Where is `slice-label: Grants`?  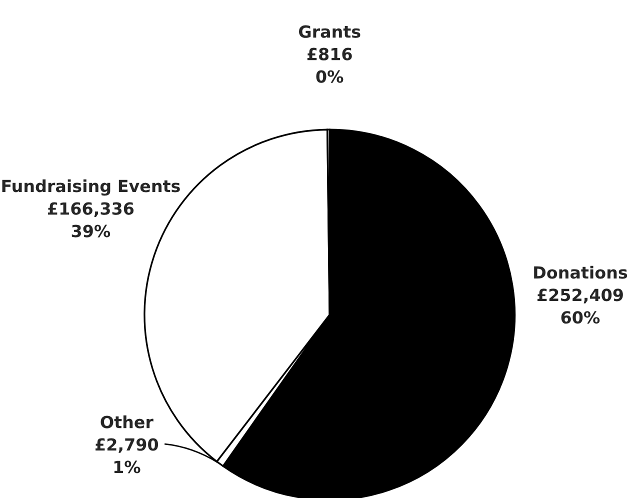
slice-label: Grants is located at coordinates (329, 31).